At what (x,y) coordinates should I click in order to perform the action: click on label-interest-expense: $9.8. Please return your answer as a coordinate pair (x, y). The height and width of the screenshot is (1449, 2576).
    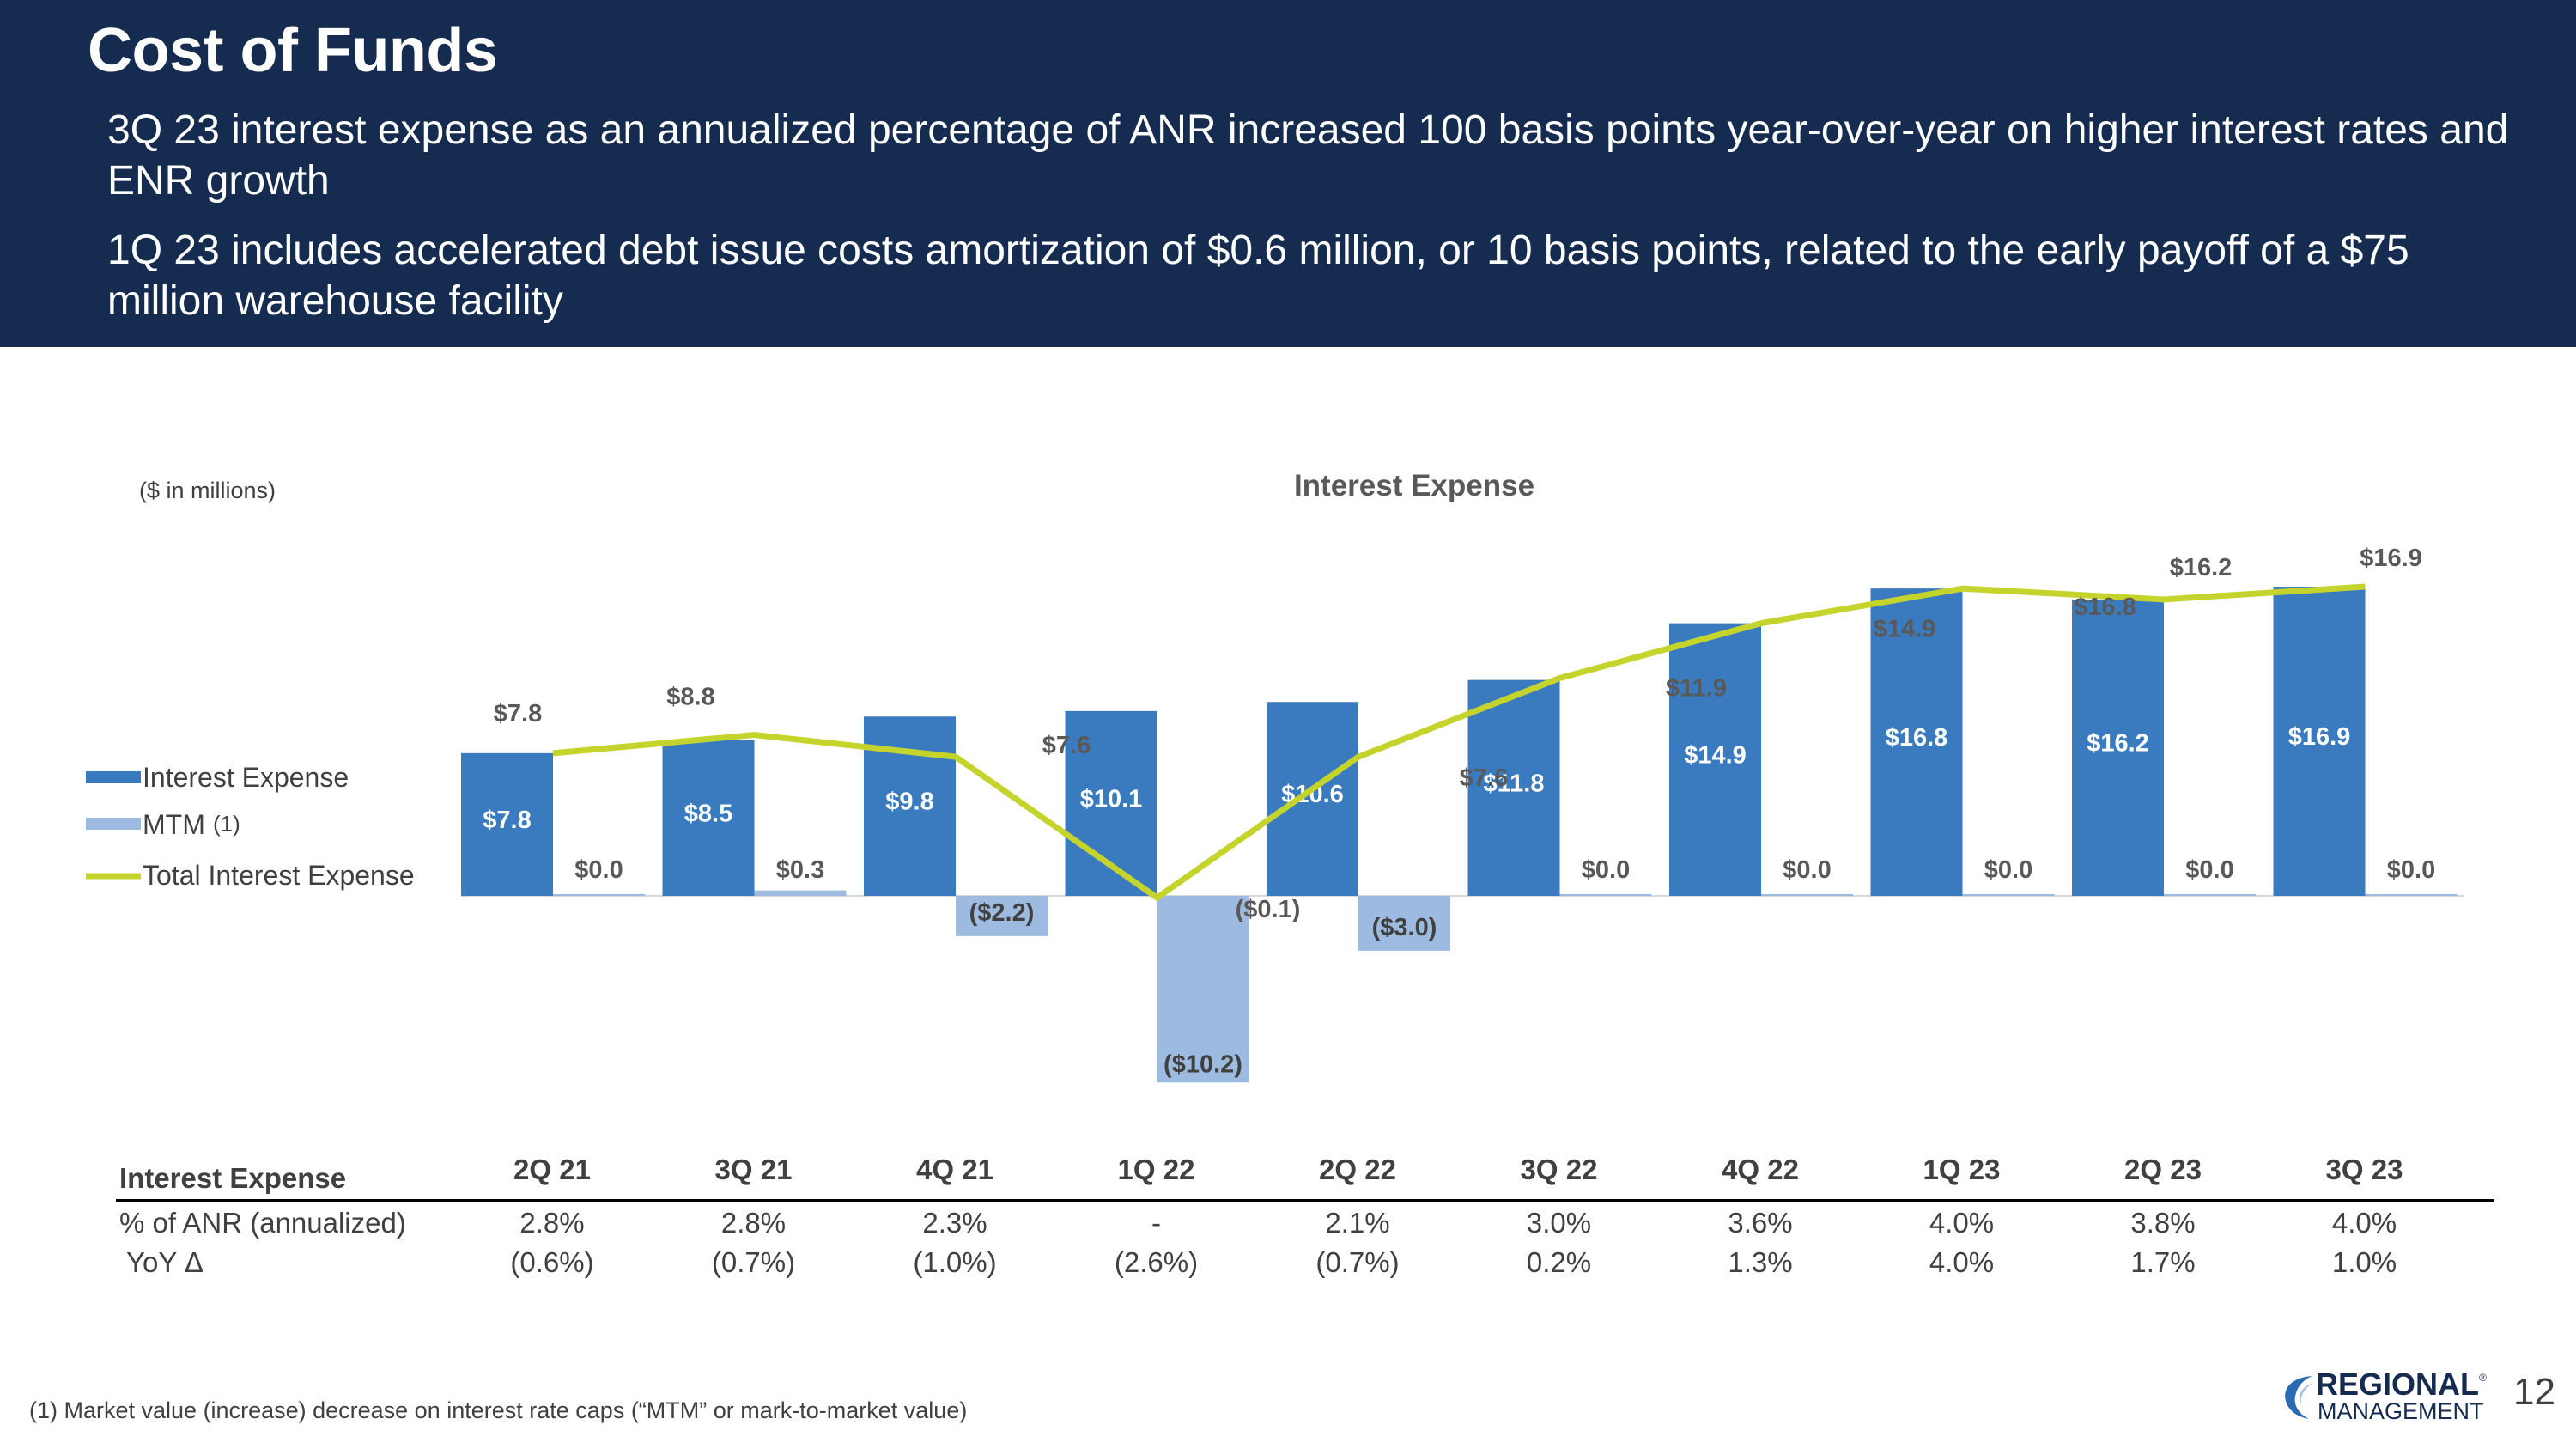
    Looking at the image, I should click on (909, 802).